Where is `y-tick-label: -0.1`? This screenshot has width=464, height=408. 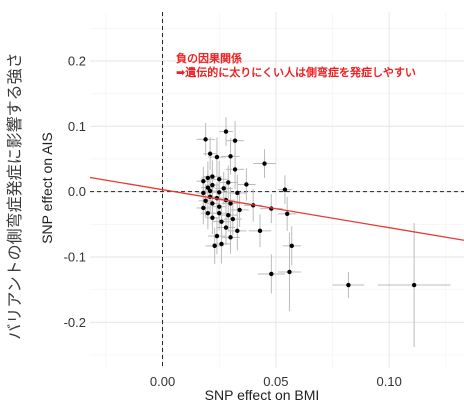 y-tick-label: -0.1 is located at coordinates (75, 256).